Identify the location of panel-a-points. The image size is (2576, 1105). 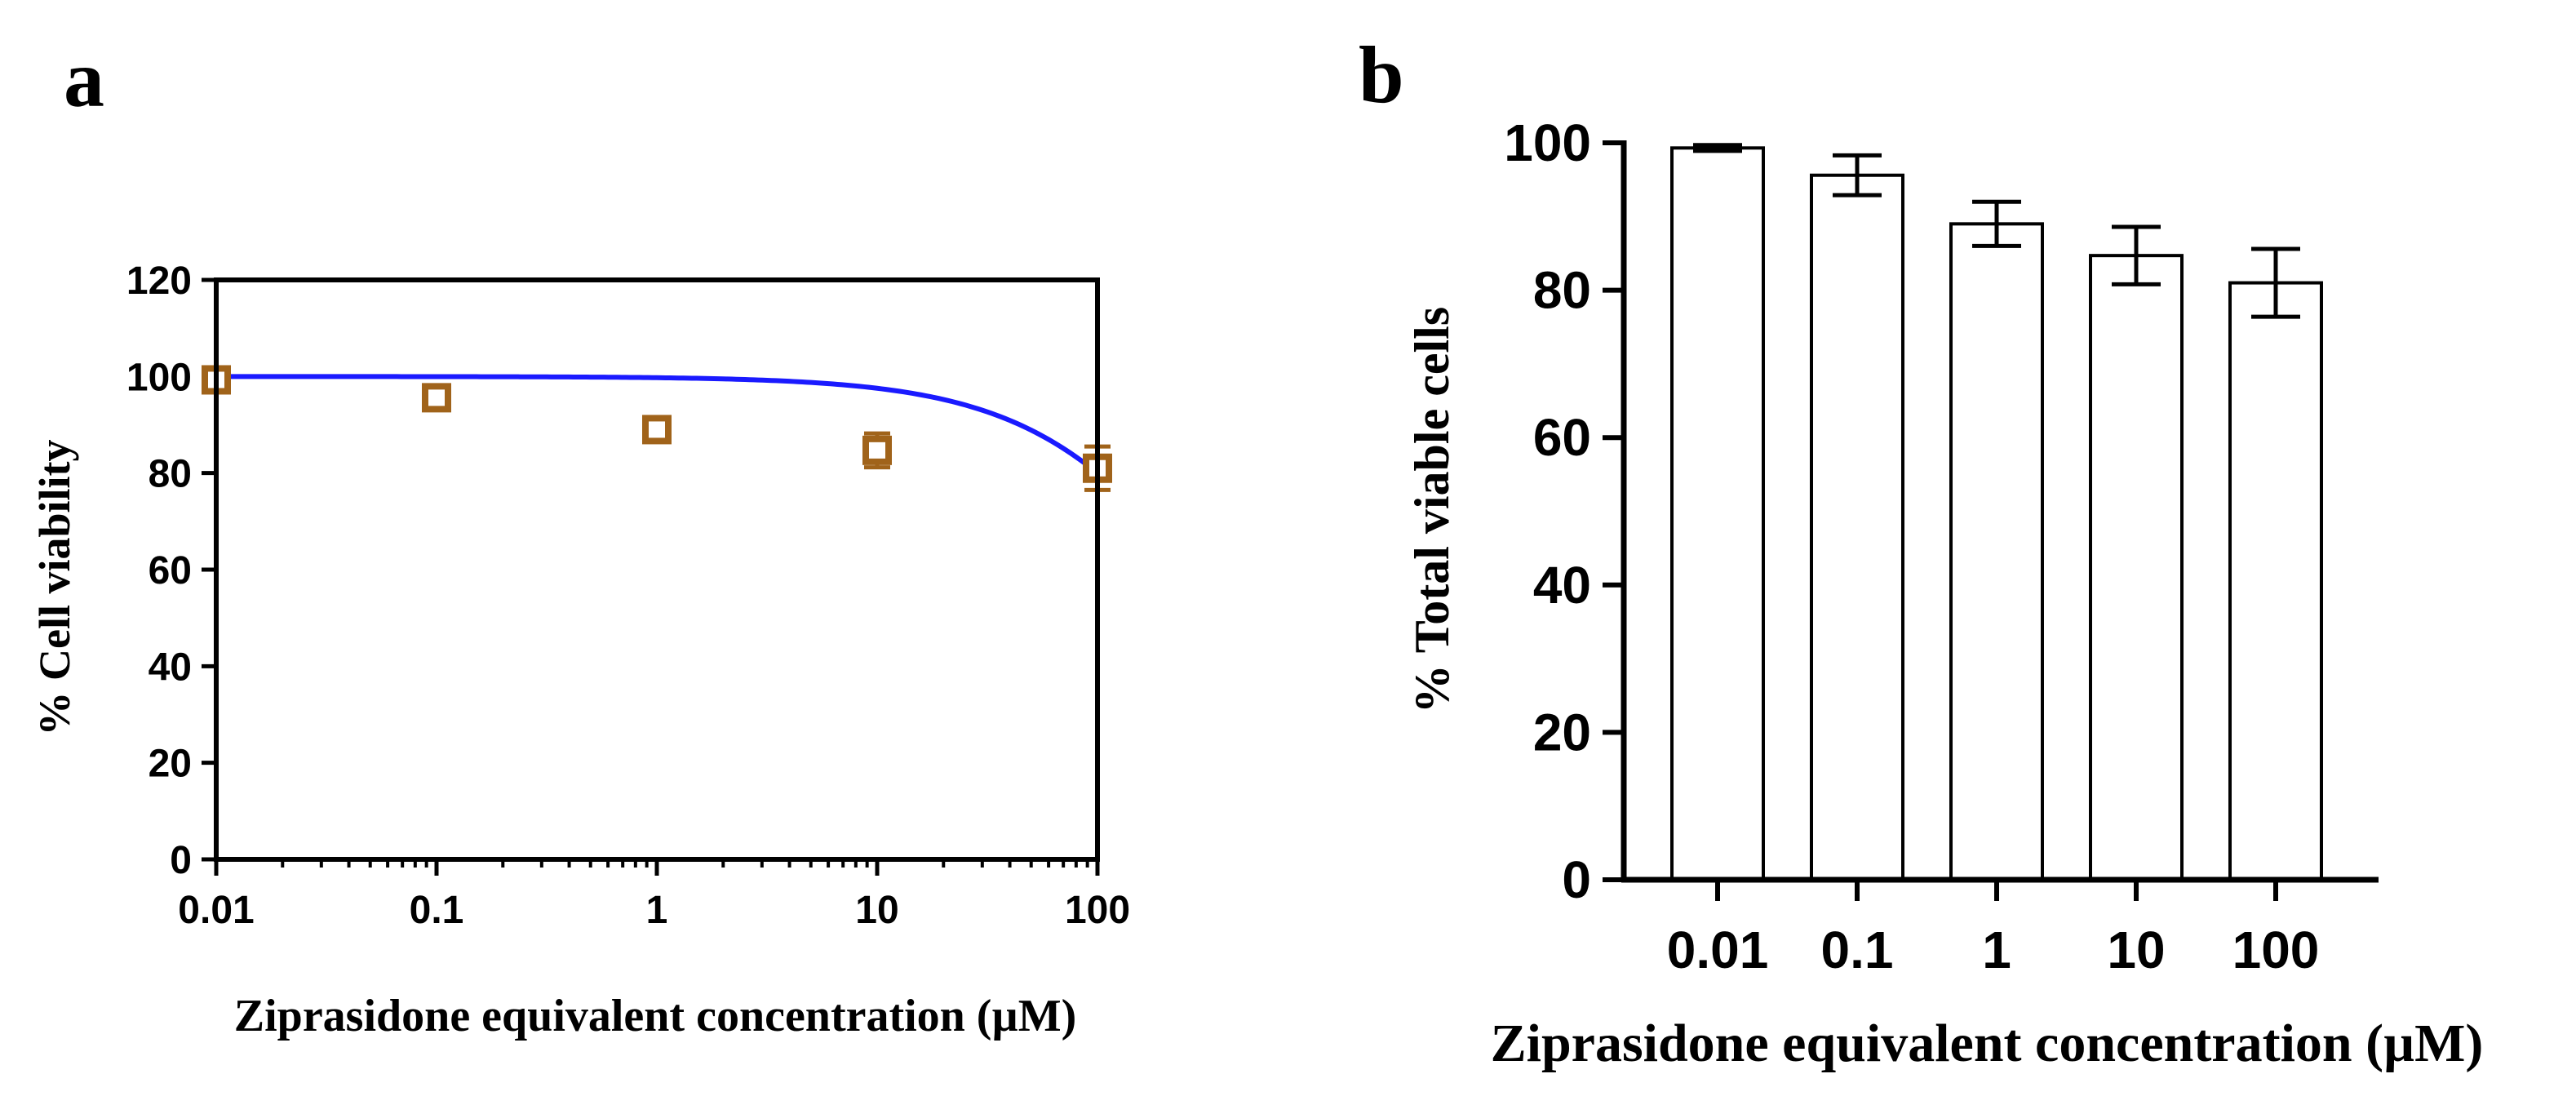
(657, 428).